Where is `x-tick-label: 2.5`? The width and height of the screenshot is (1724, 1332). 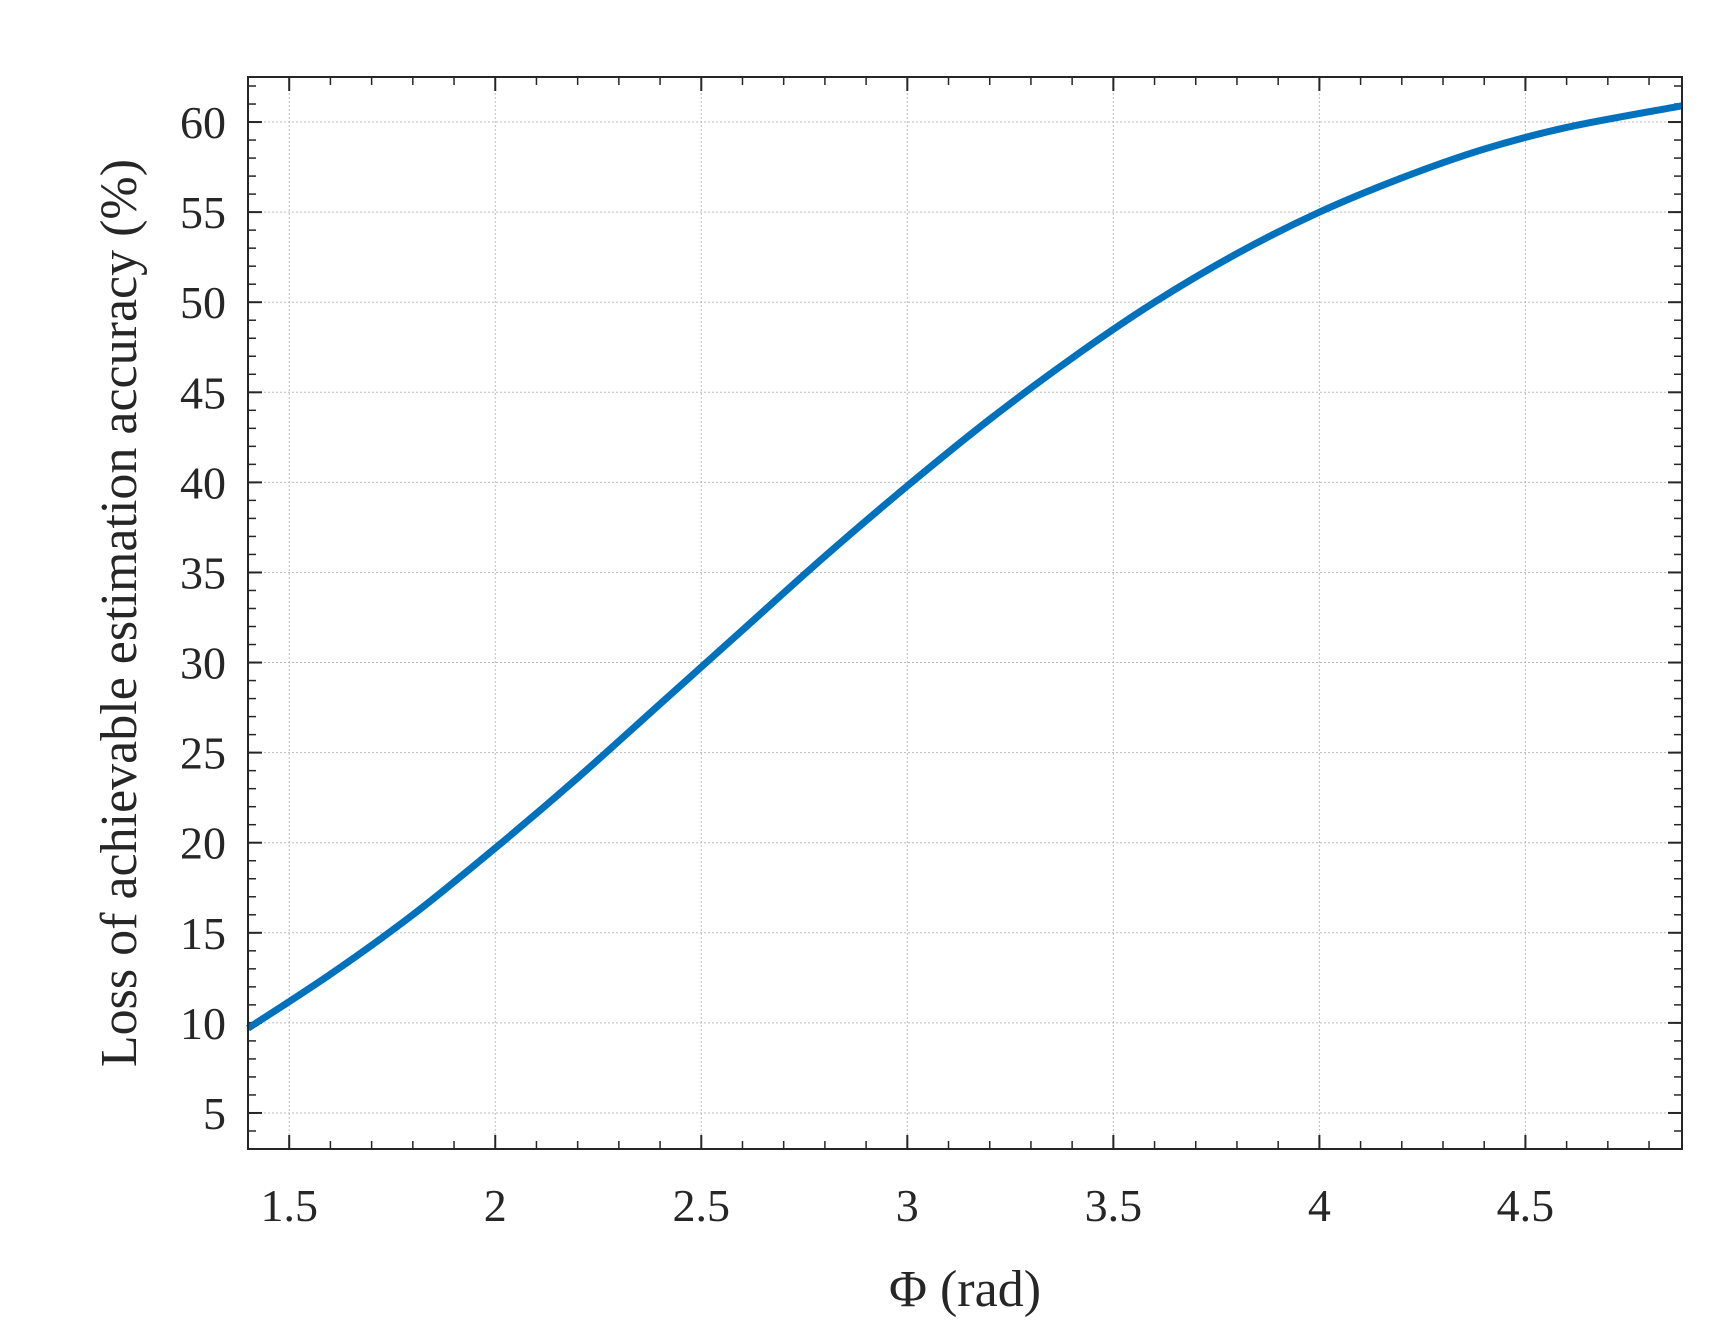
x-tick-label: 2.5 is located at coordinates (702, 1205).